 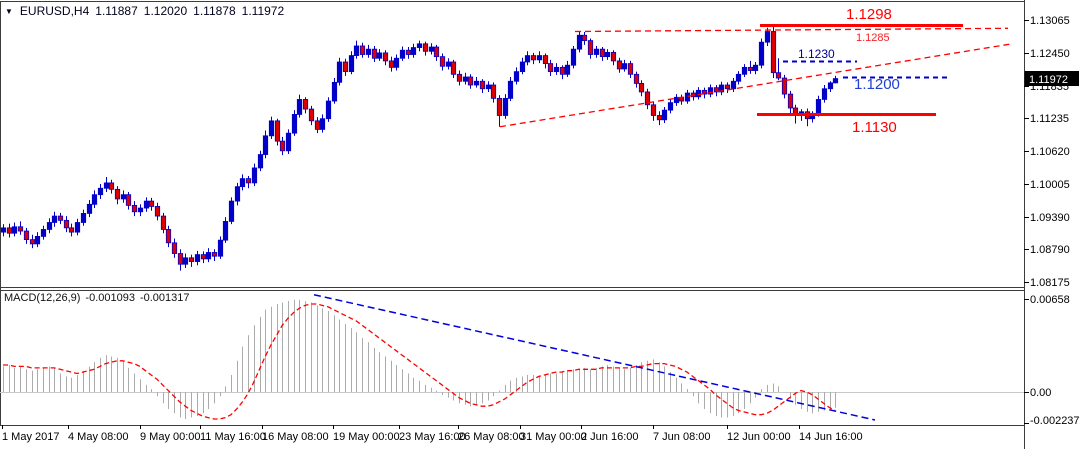 I want to click on price-tick-label: 1.08175, so click(x=1050, y=283).